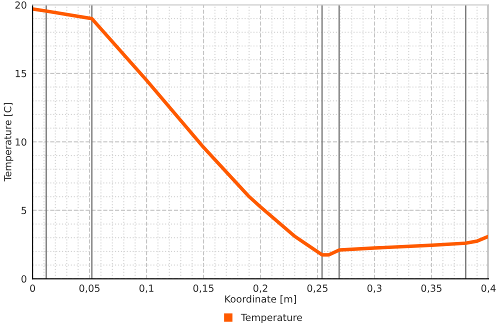  What do you see at coordinates (33, 288) in the screenshot?
I see `x-tick-label: 0` at bounding box center [33, 288].